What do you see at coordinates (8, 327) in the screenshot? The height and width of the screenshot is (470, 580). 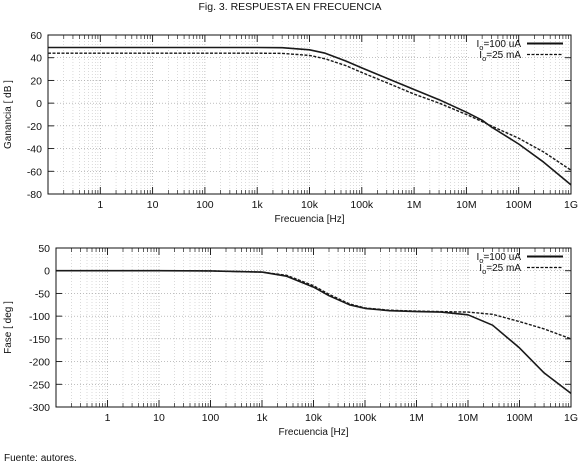 I see `phase-y-axis-label: Fase [ deg ]` at bounding box center [8, 327].